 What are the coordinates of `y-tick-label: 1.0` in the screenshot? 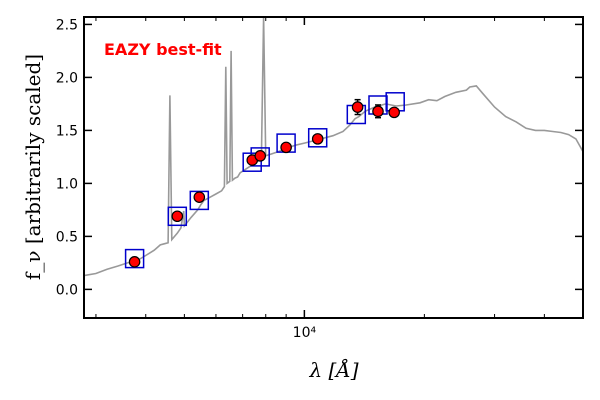 It's located at (67, 184).